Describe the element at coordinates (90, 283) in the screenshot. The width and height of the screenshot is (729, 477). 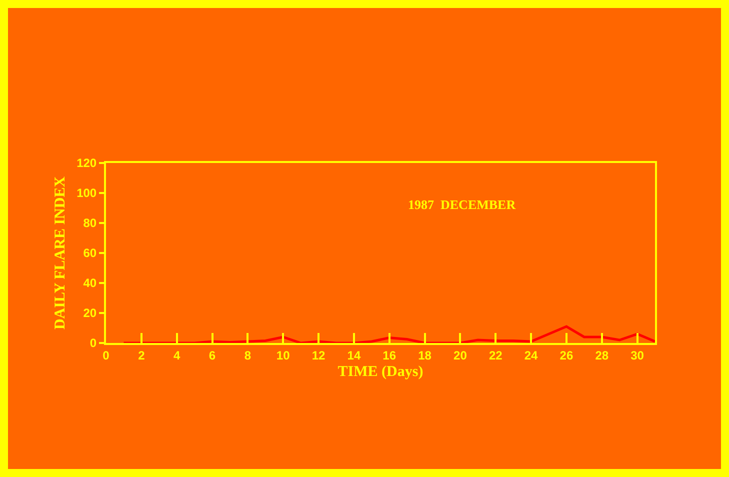
I see `y-tick-label: 40` at that location.